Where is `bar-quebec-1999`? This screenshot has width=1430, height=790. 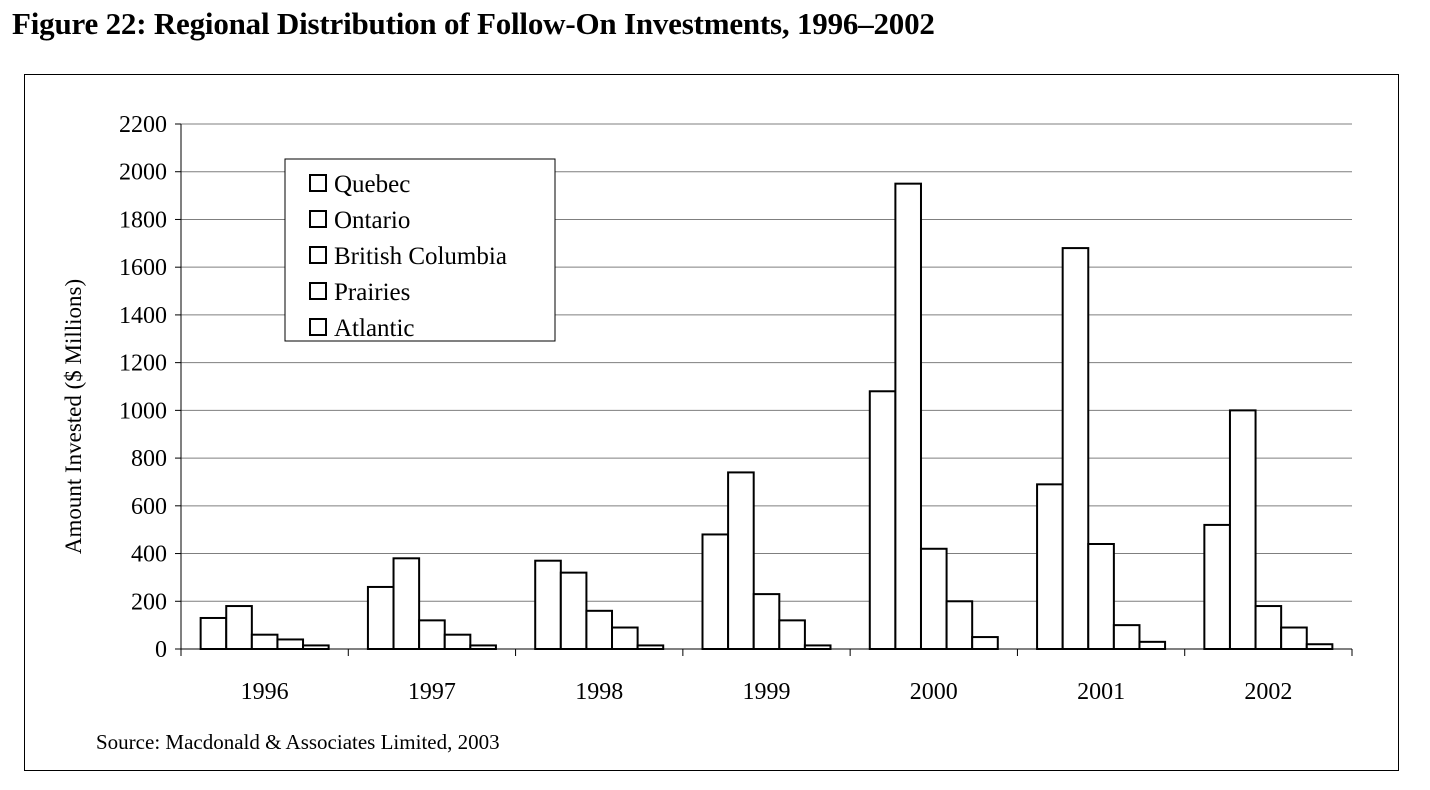 bar-quebec-1999 is located at coordinates (715, 592).